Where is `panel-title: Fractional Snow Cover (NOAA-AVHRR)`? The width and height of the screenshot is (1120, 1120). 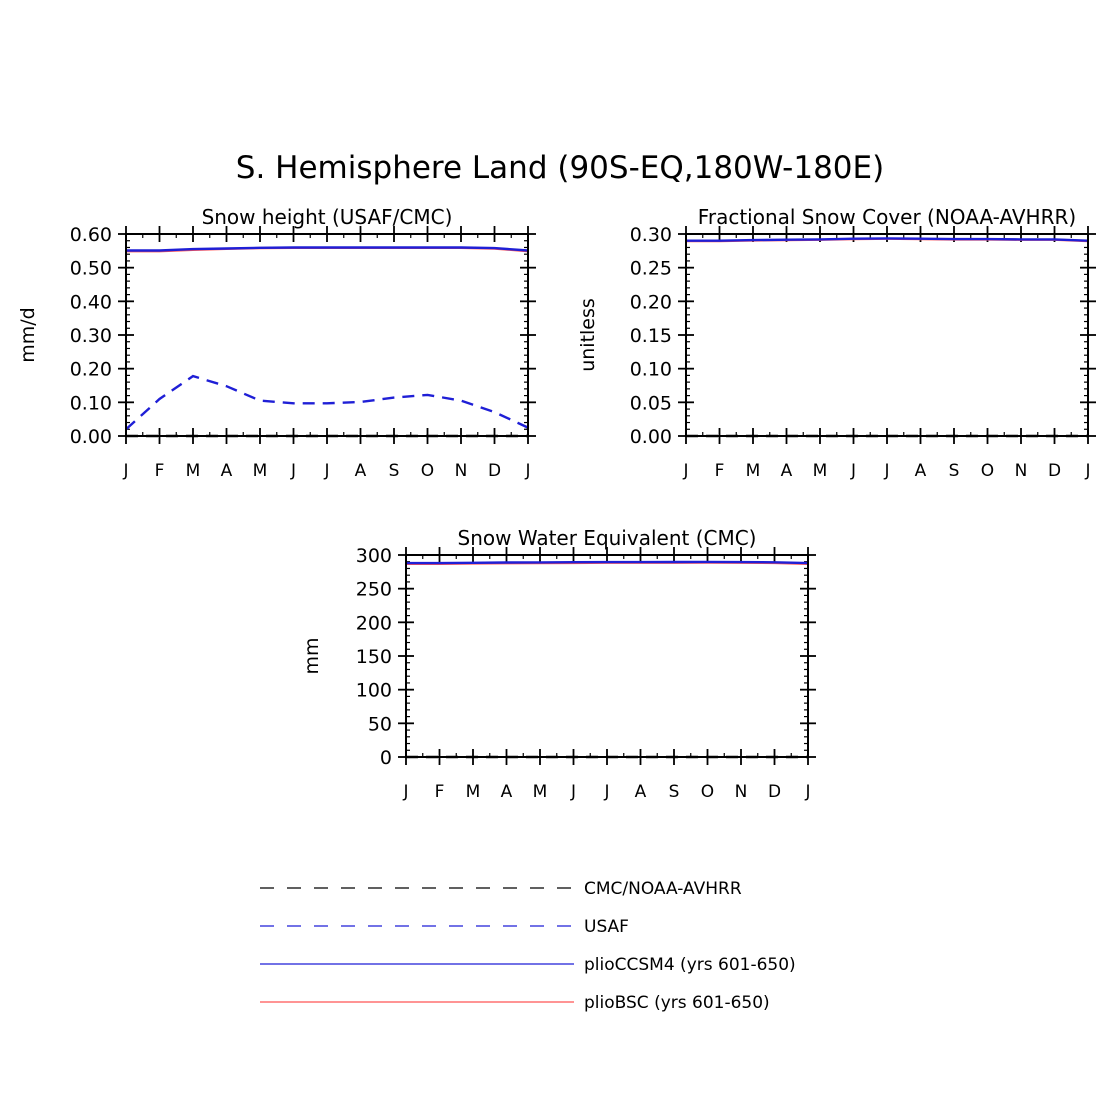 panel-title: Fractional Snow Cover (NOAA-AVHRR) is located at coordinates (887, 217).